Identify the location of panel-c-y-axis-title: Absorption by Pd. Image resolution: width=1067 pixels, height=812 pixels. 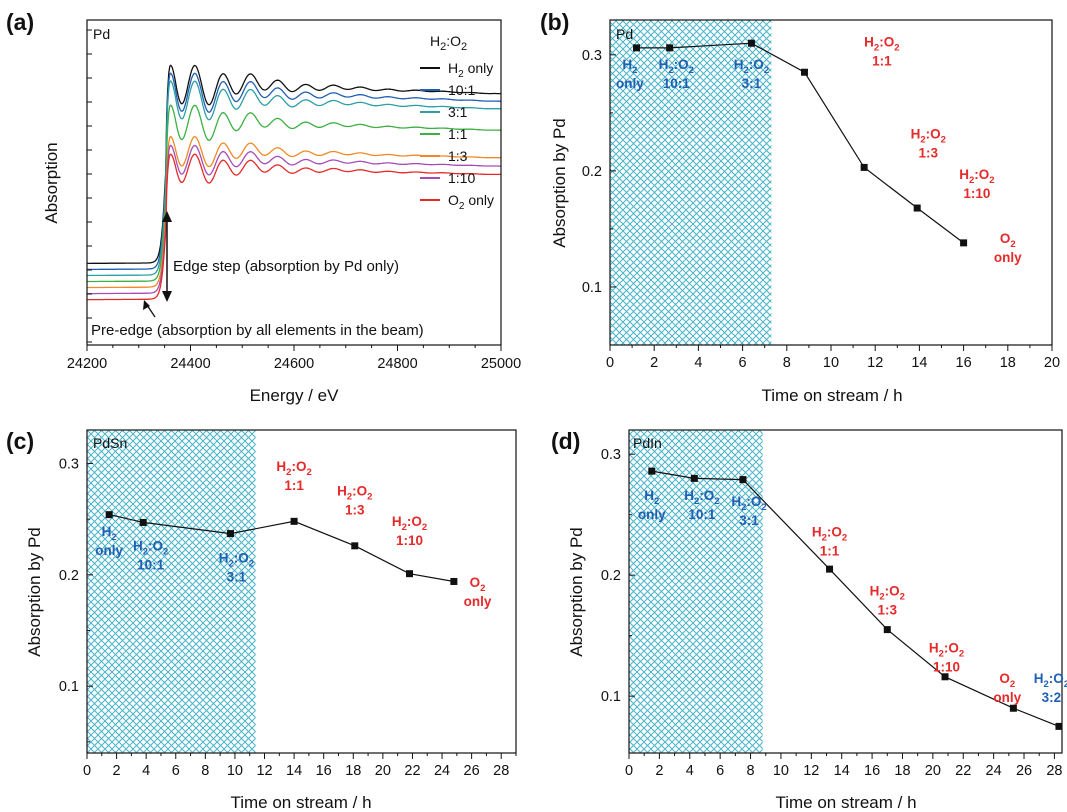
(34, 591).